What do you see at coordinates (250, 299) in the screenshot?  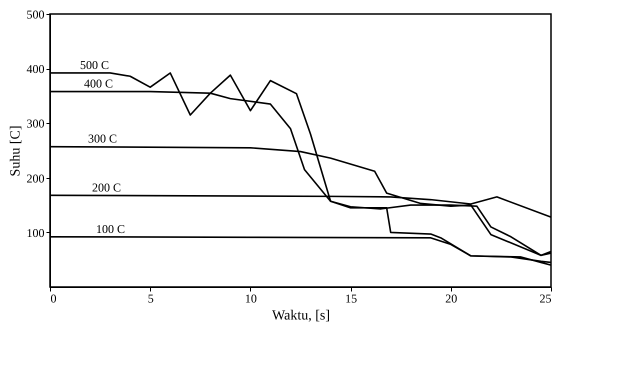 I see `x-tick-label: 10` at bounding box center [250, 299].